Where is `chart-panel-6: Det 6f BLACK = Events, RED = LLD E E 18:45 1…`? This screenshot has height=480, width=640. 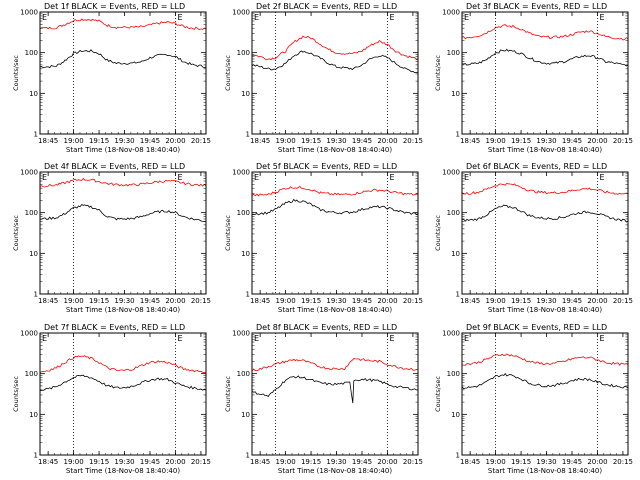 chart-panel-6: Det 6f BLACK = Events, RED = LLD E E 18:45 1… is located at coordinates (533, 238).